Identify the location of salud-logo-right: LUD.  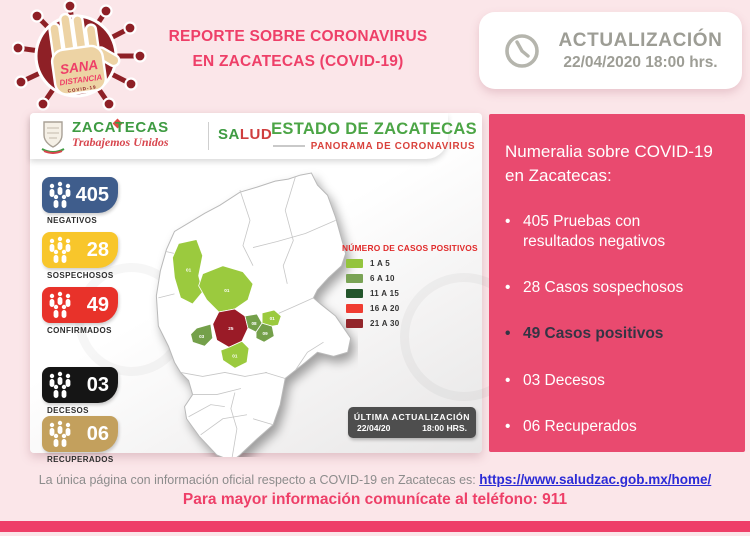
(256, 134).